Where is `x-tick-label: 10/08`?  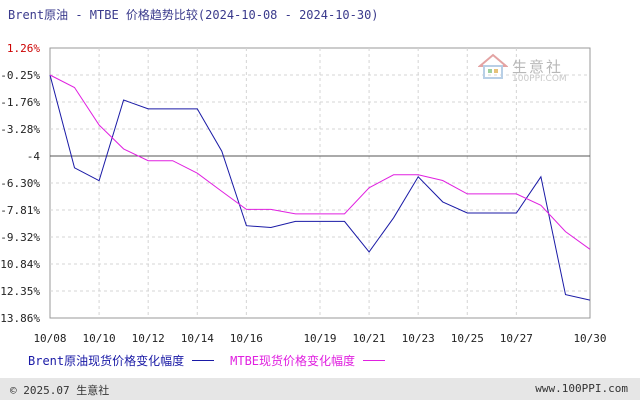 x-tick-label: 10/08 is located at coordinates (49, 338).